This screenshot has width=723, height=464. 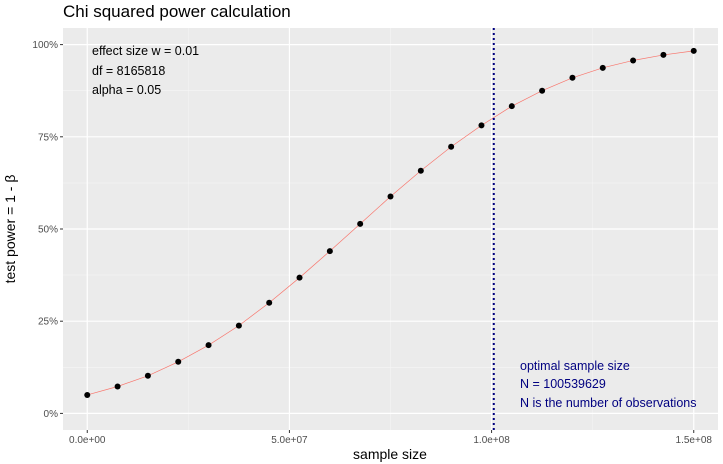 What do you see at coordinates (289, 440) in the screenshot?
I see `x-tick-label: 5.0e+07` at bounding box center [289, 440].